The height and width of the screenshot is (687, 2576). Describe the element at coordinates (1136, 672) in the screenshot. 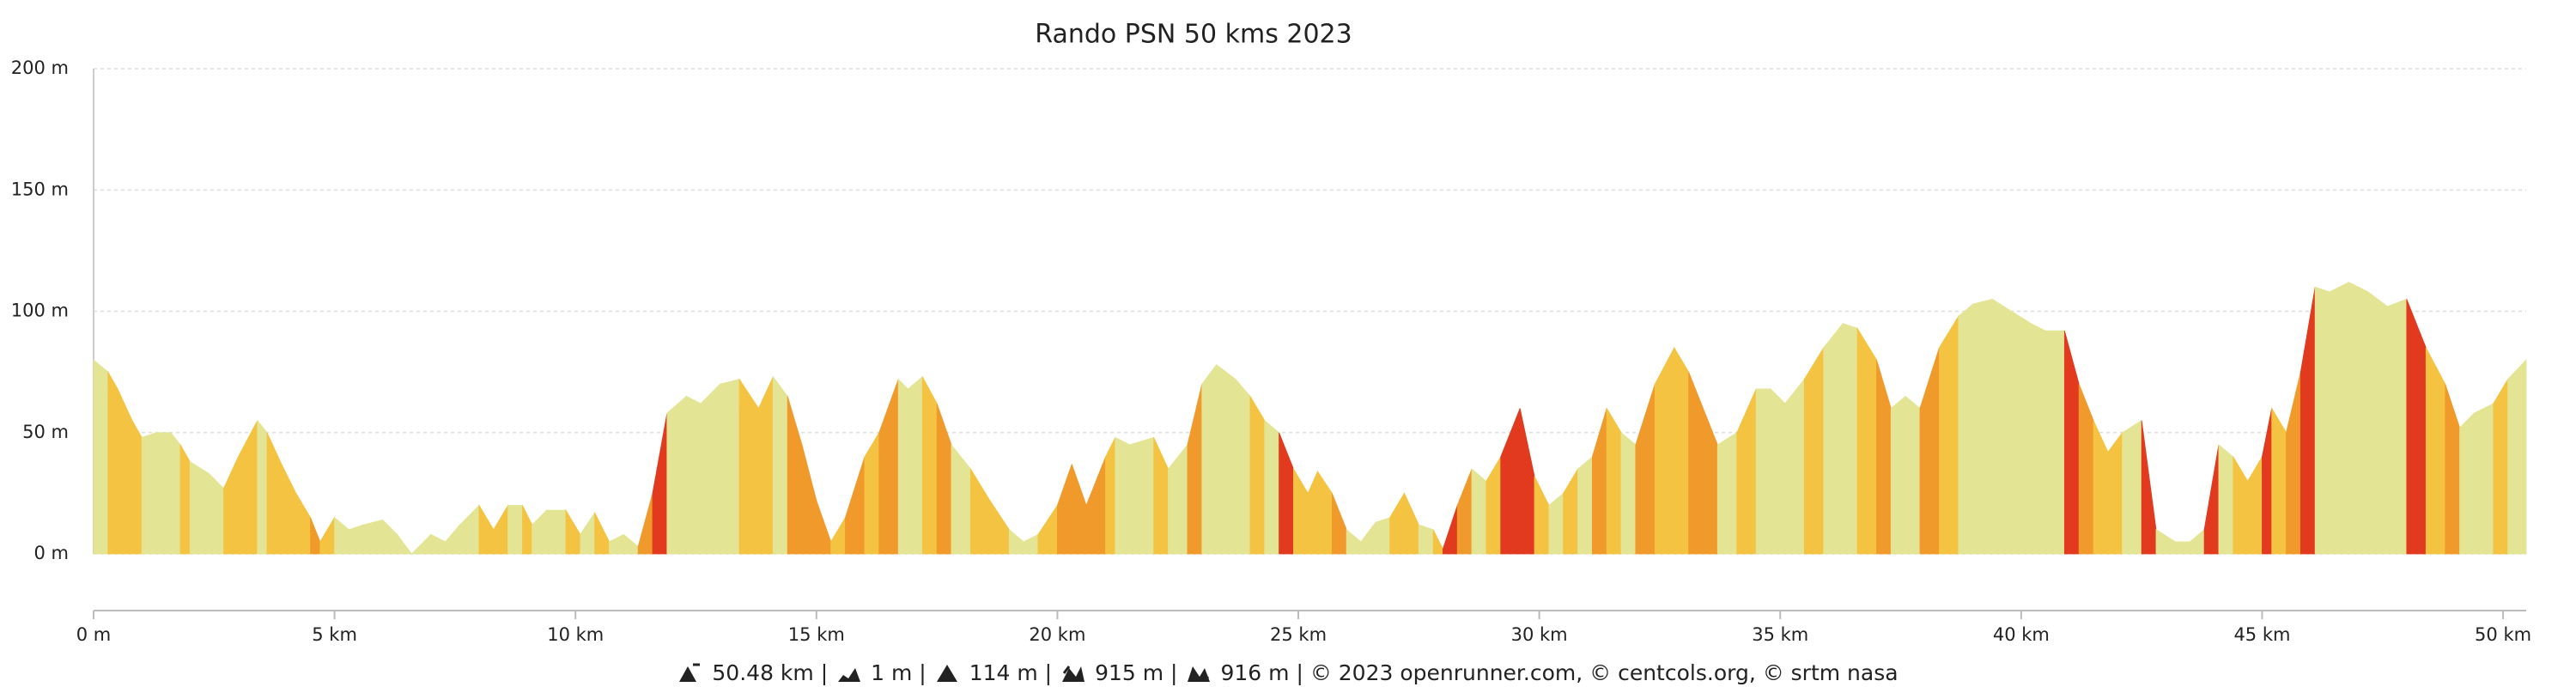

I see `footer-ascent: 915 m |` at that location.